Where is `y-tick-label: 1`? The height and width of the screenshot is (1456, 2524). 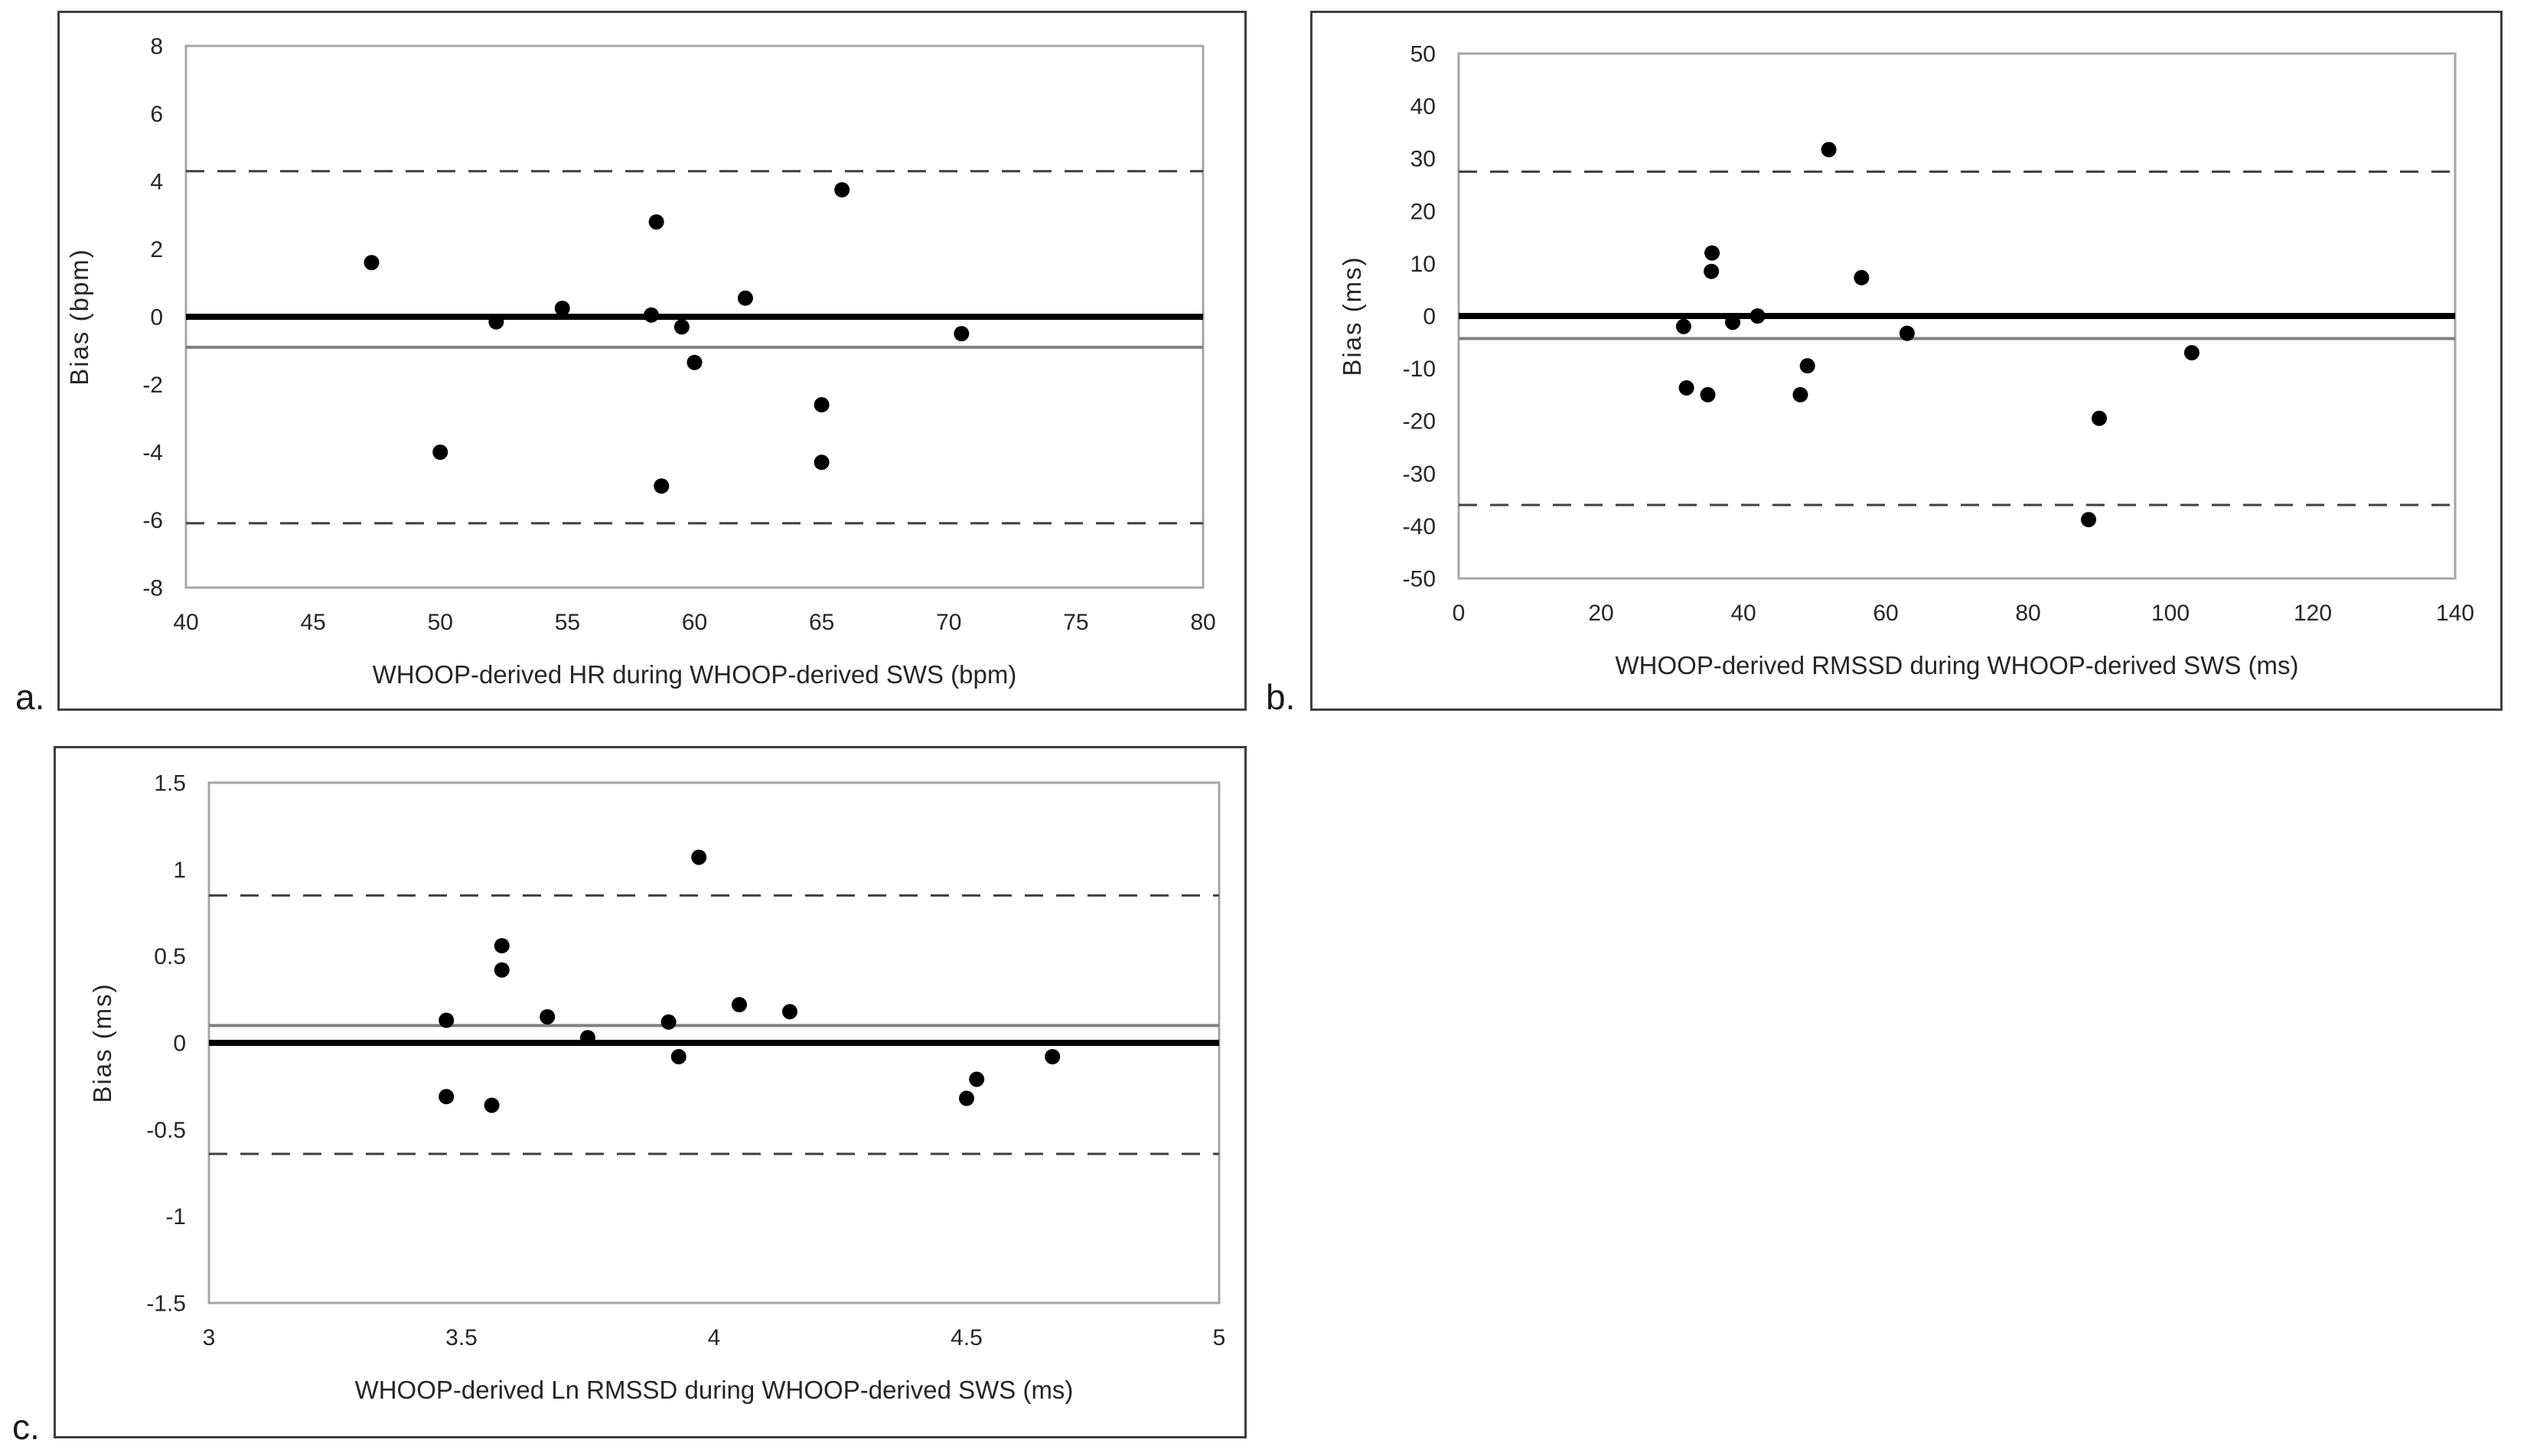 y-tick-label: 1 is located at coordinates (179, 870).